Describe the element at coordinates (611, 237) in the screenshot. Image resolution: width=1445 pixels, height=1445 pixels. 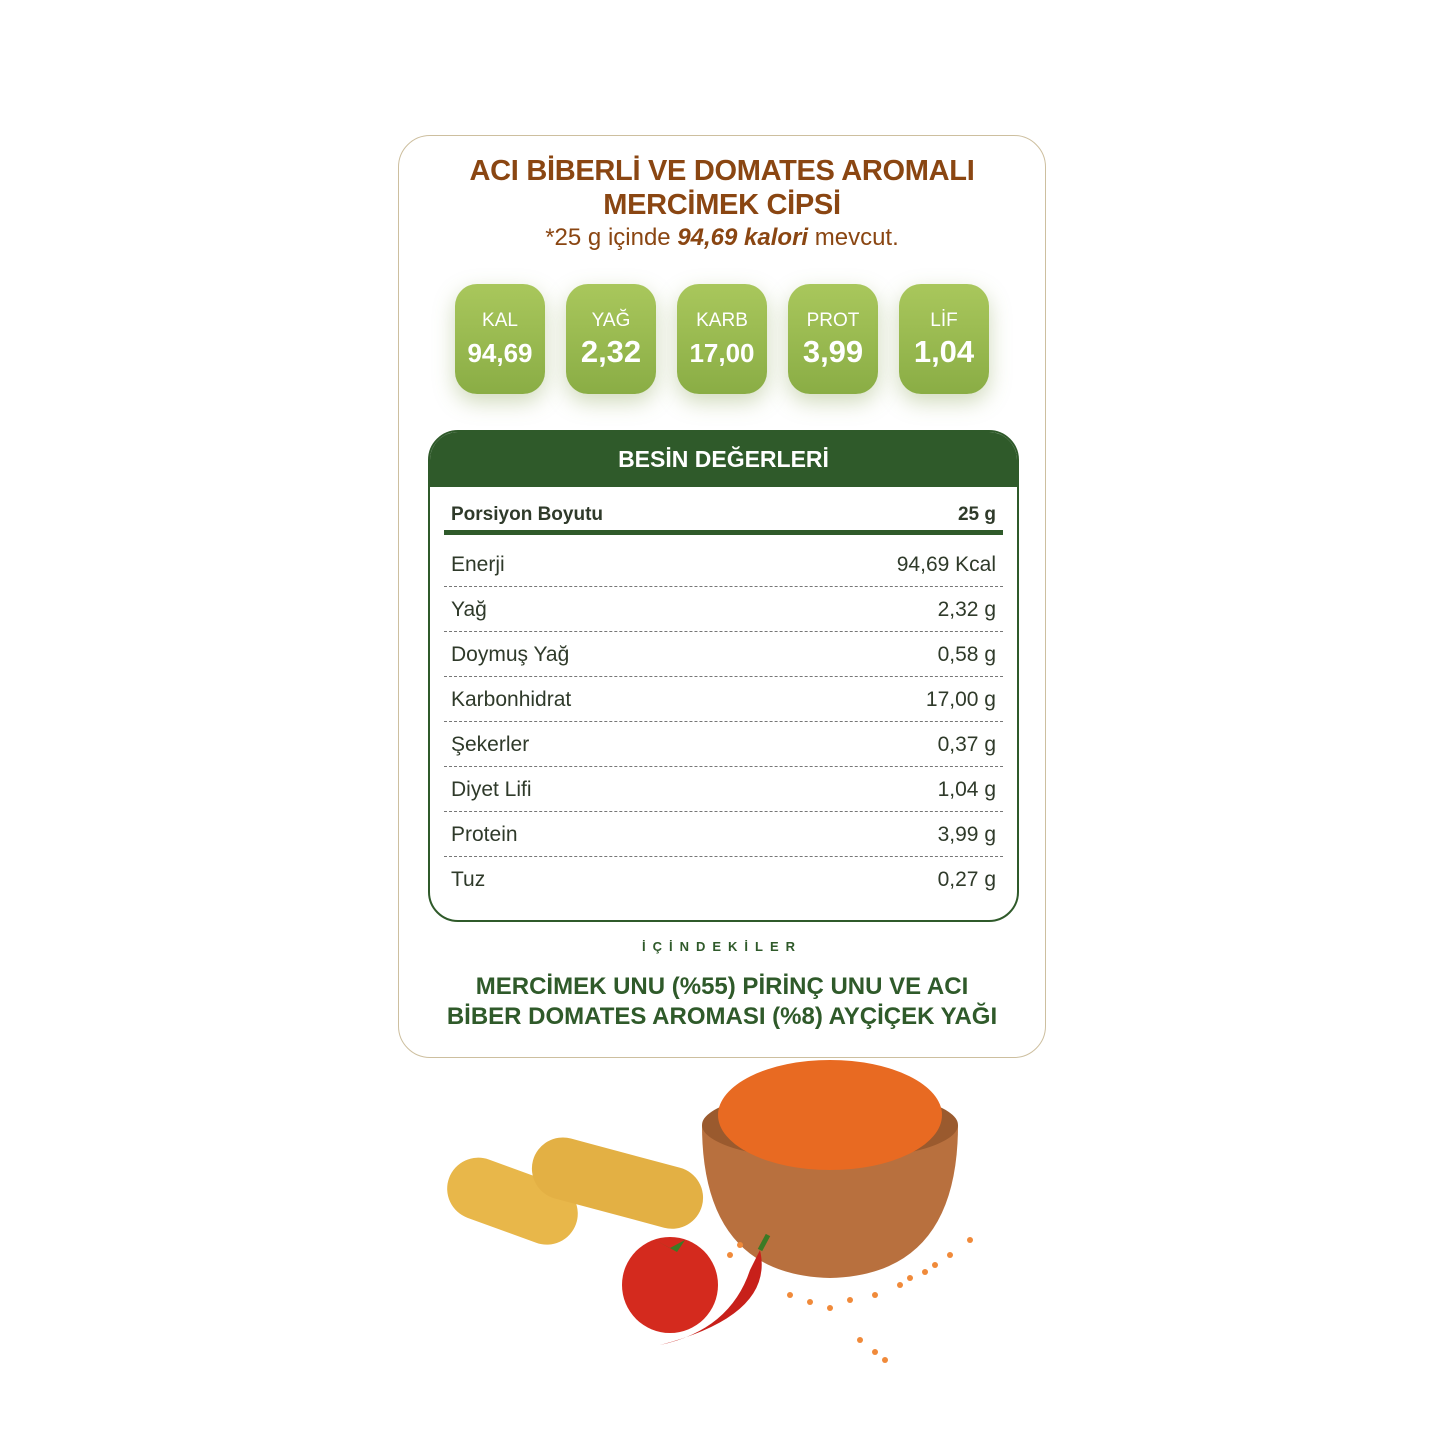
I see `note-pre: *25 g içinde` at that location.